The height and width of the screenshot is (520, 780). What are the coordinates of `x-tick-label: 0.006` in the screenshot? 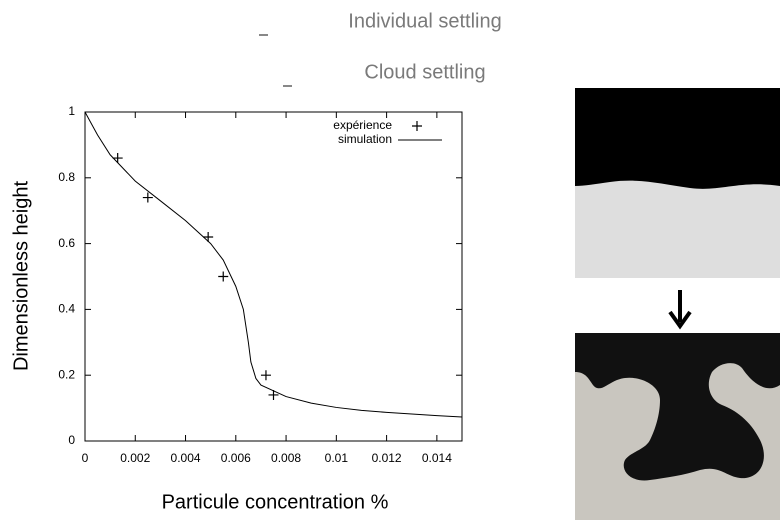 It's located at (236, 458).